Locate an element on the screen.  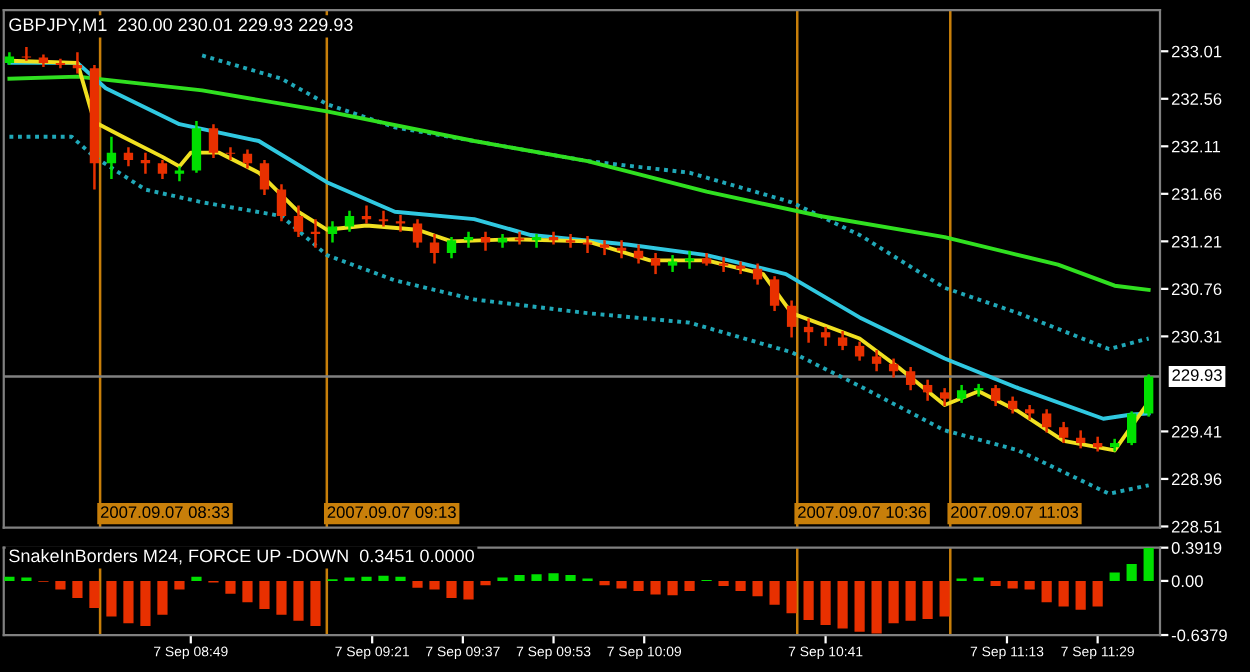
ref-line-label: 229.93 is located at coordinates (1197, 375).